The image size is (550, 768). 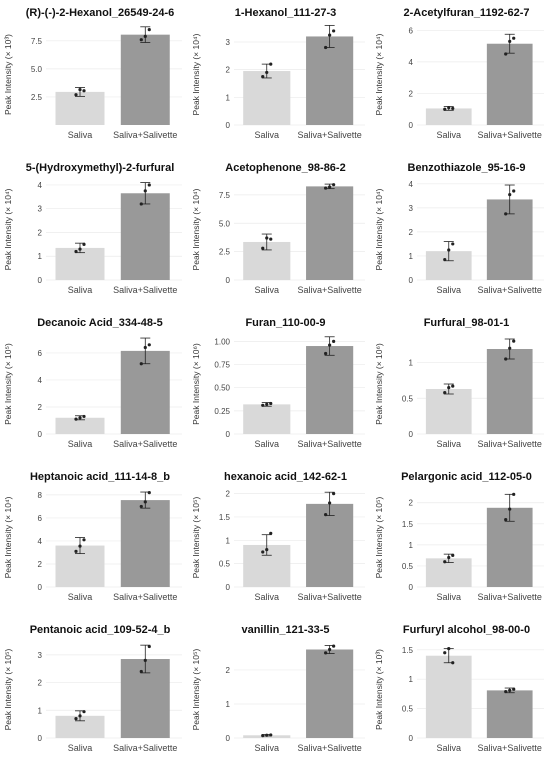 What do you see at coordinates (225, 195) in the screenshot?
I see `y-tick-label: 7.5` at bounding box center [225, 195].